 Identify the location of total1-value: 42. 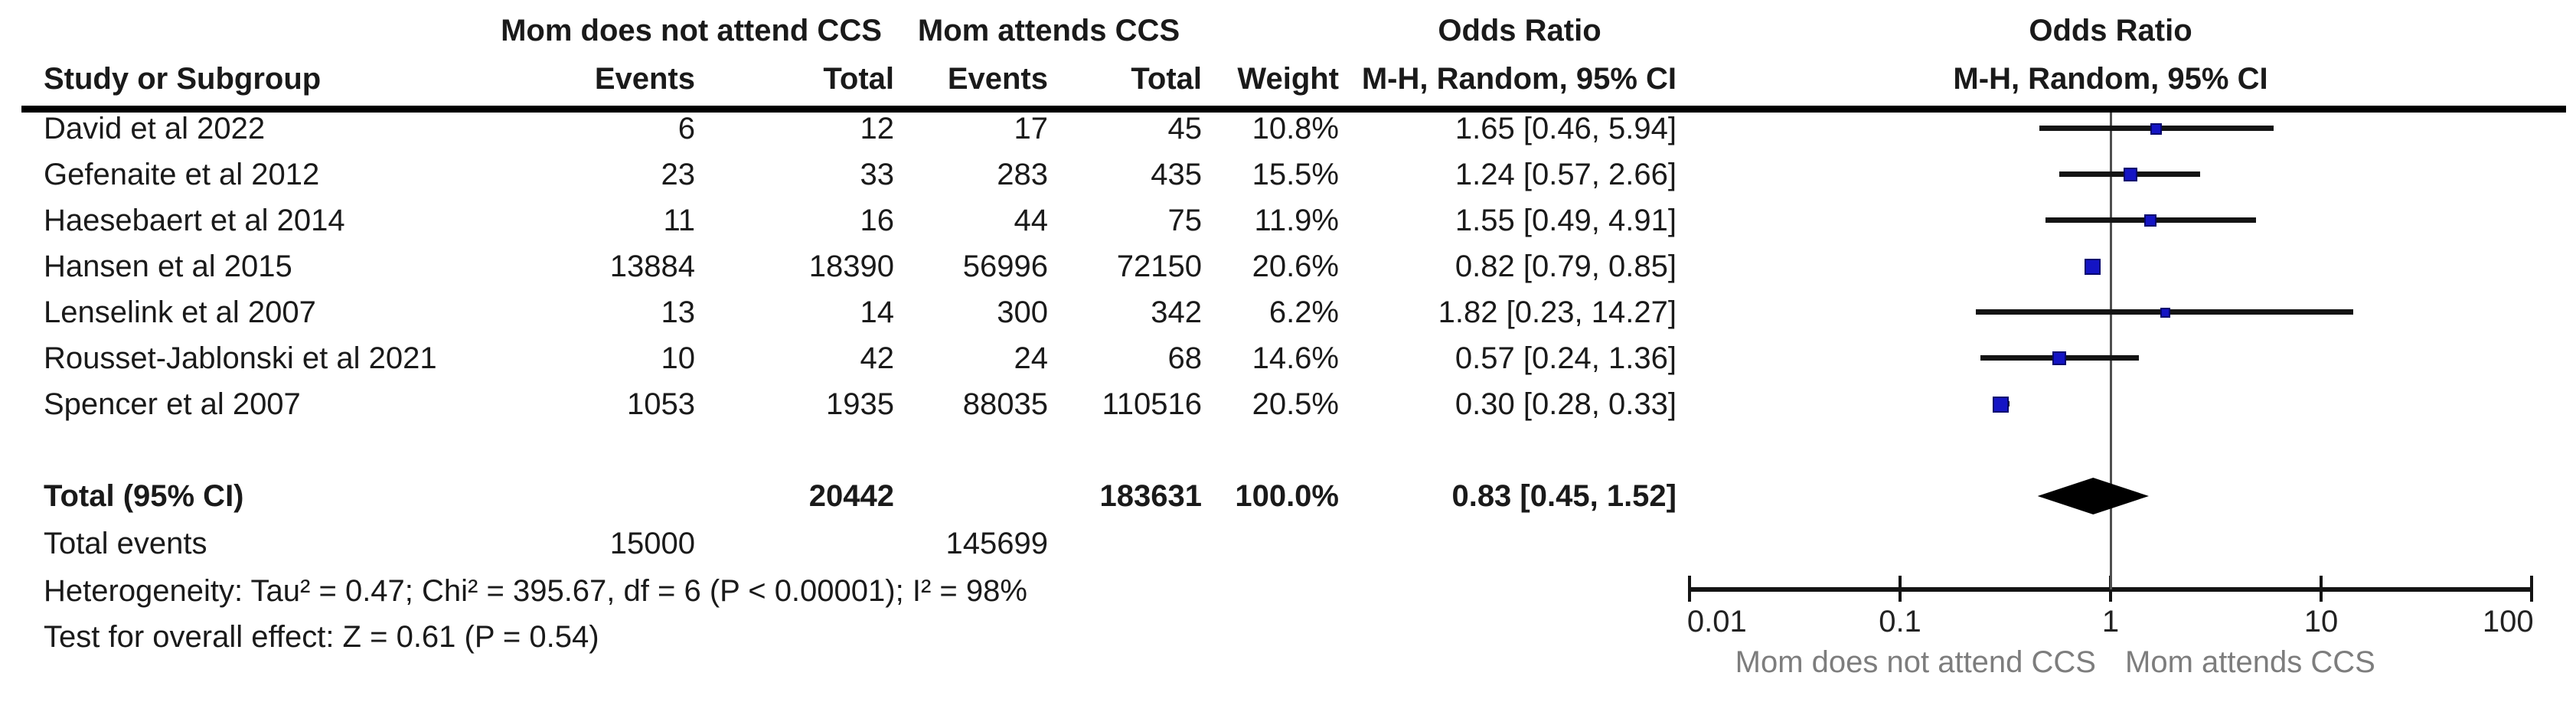
(877, 358).